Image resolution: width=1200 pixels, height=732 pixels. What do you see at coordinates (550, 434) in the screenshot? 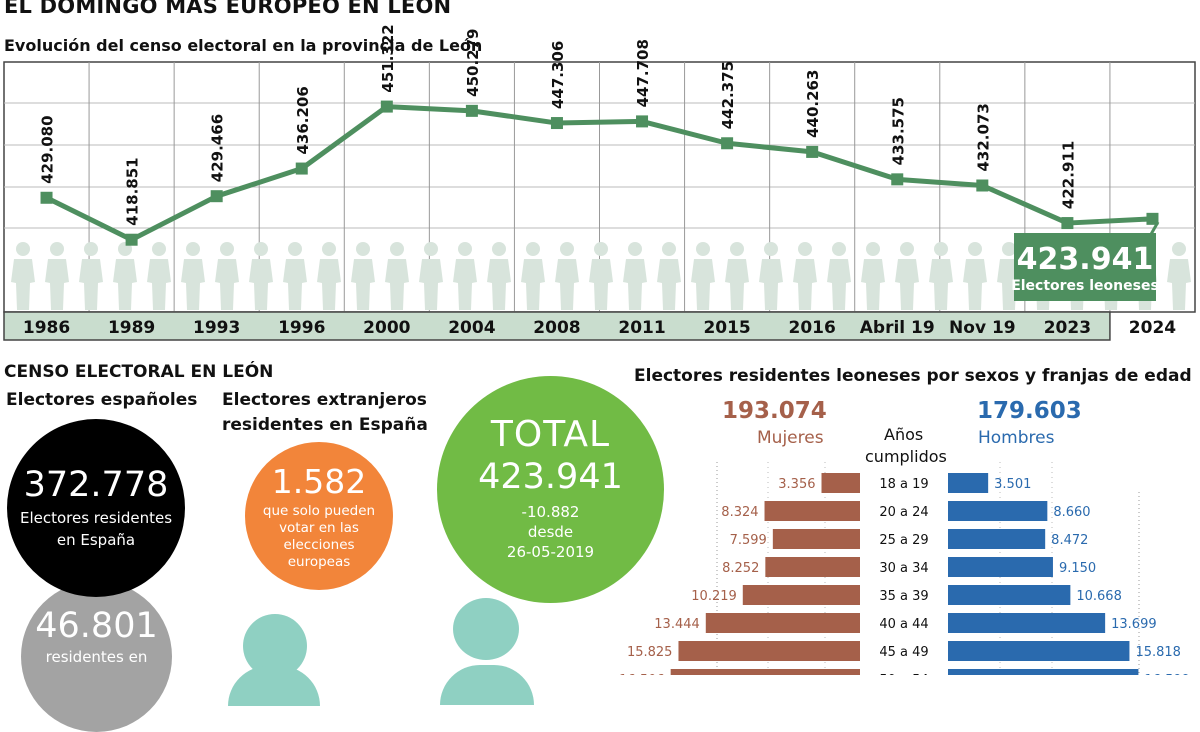
I see `total-label: TOTAL` at bounding box center [550, 434].